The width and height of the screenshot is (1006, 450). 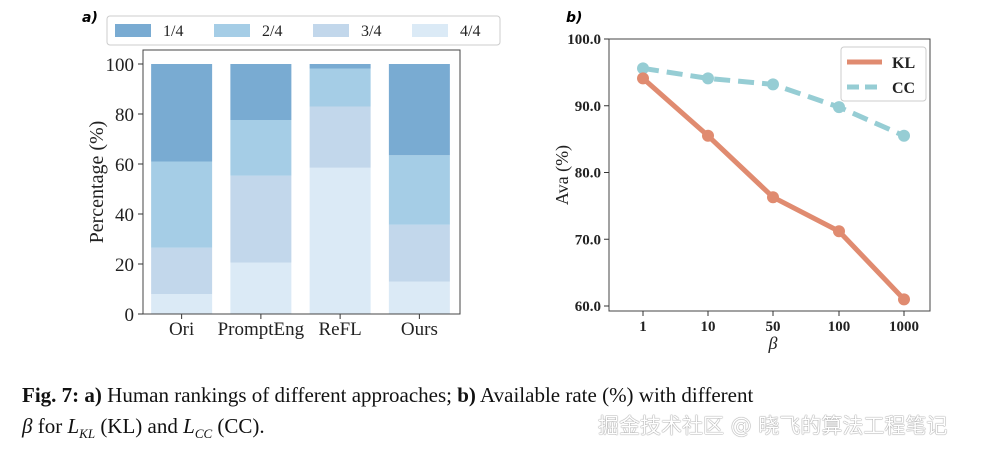 I want to click on legend-box, so click(x=303, y=30).